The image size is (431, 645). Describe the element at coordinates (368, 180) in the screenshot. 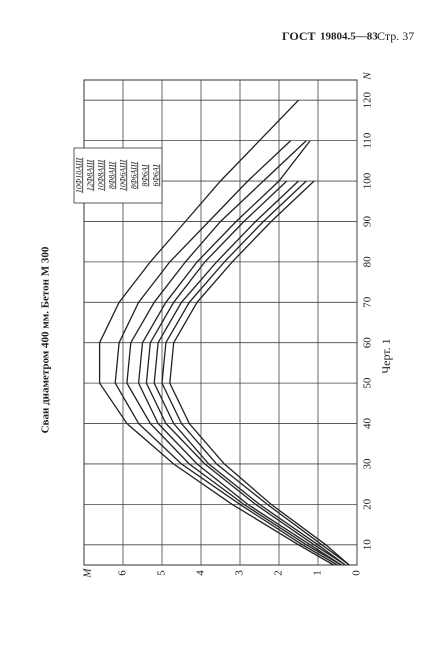

I see `n-tick-label: 100` at that location.